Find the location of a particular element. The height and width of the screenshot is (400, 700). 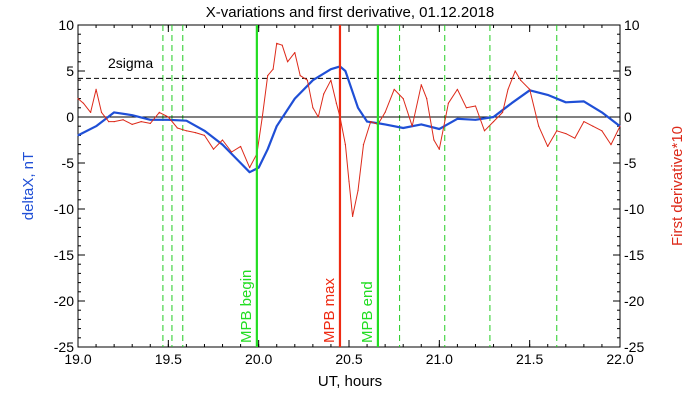

y-tick-label-right: 0 is located at coordinates (628, 117).